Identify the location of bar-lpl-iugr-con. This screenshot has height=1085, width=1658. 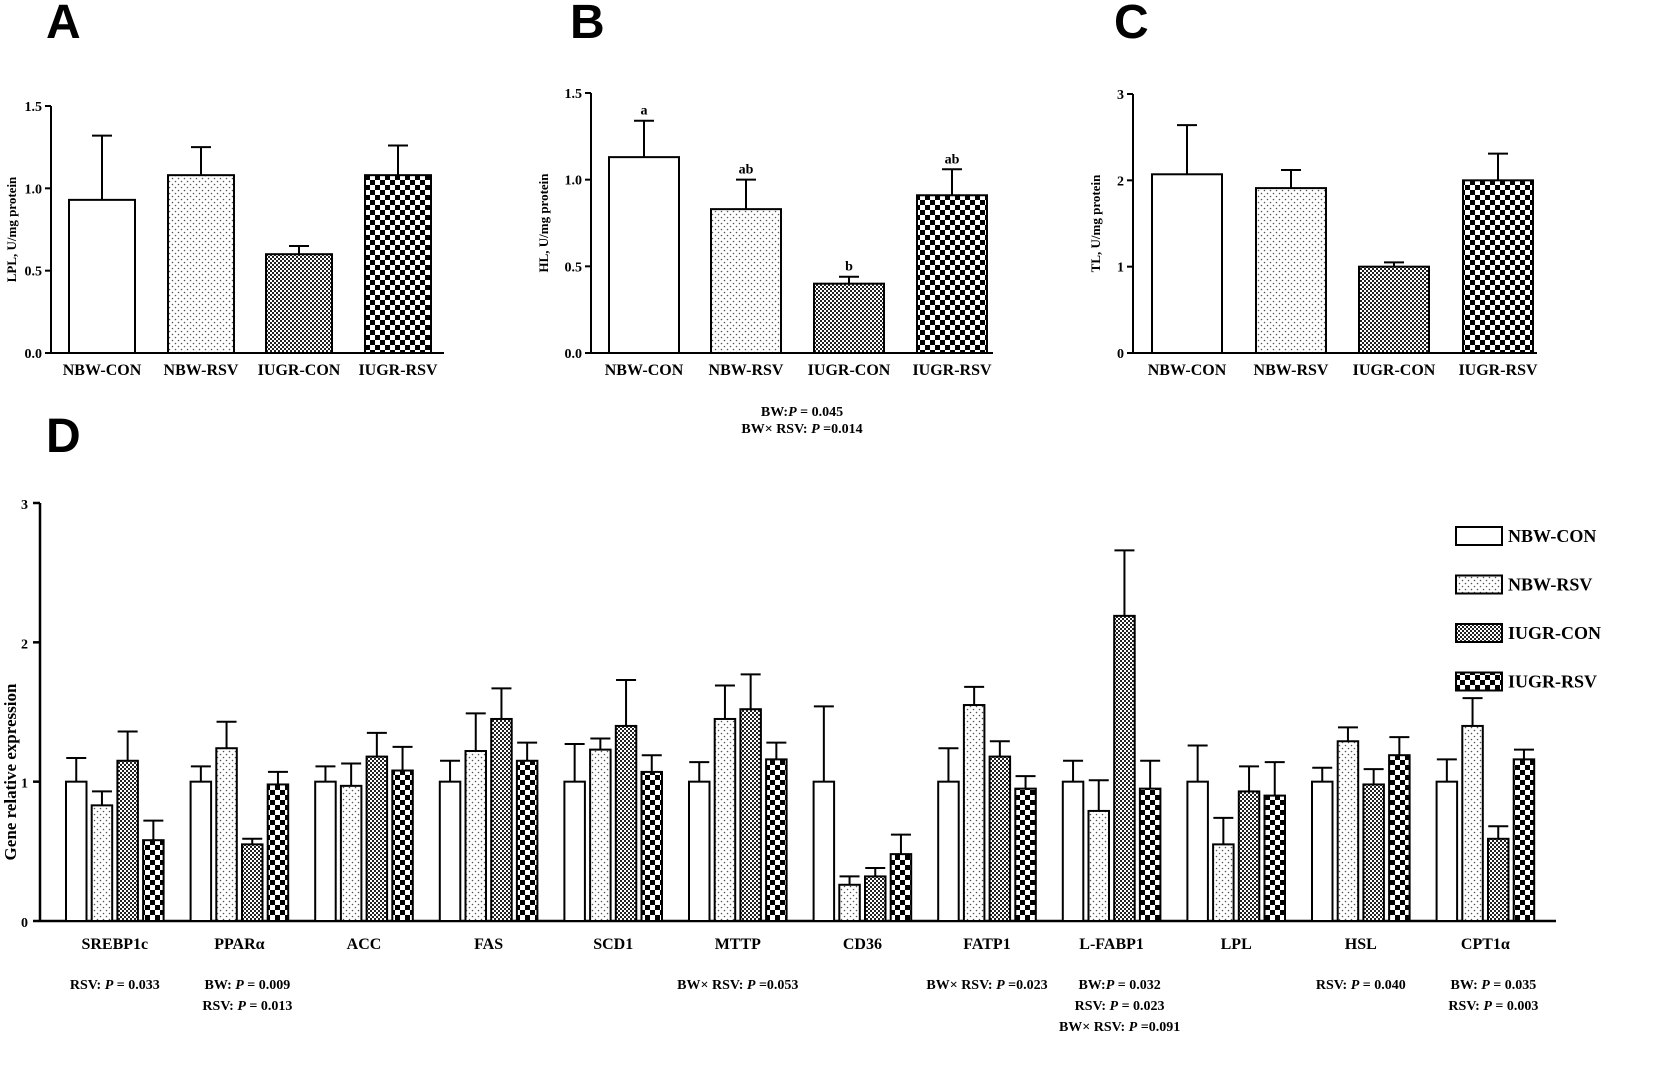
(1249, 856).